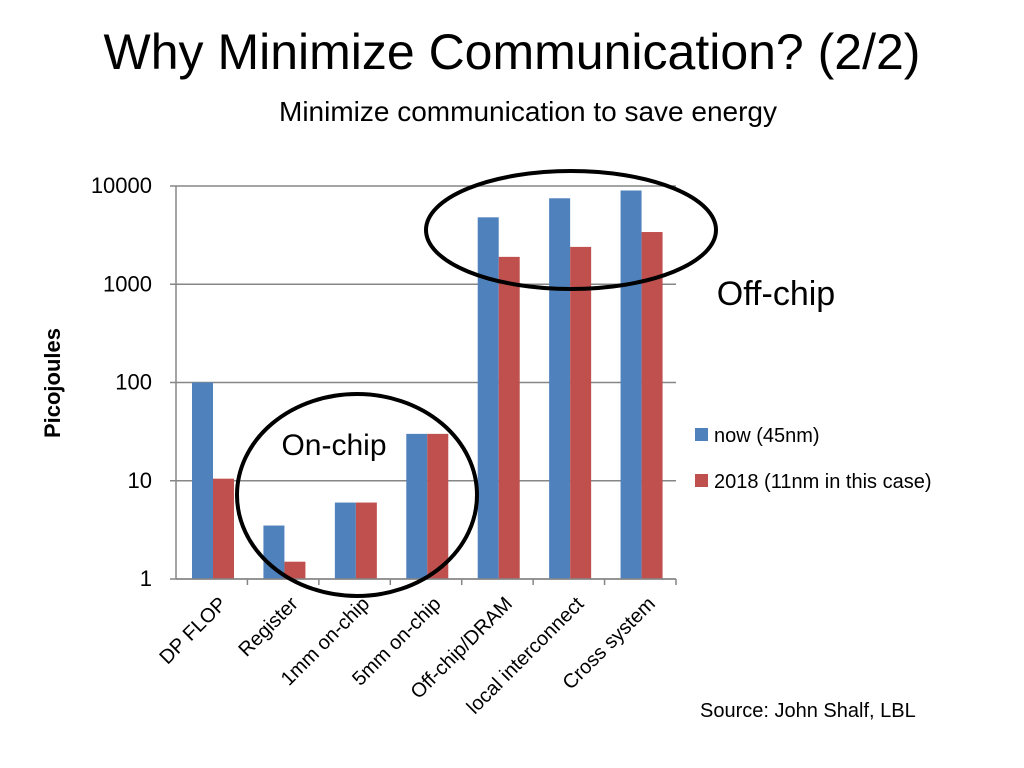 The height and width of the screenshot is (768, 1024). What do you see at coordinates (268, 627) in the screenshot?
I see `x-tick-label: Register` at bounding box center [268, 627].